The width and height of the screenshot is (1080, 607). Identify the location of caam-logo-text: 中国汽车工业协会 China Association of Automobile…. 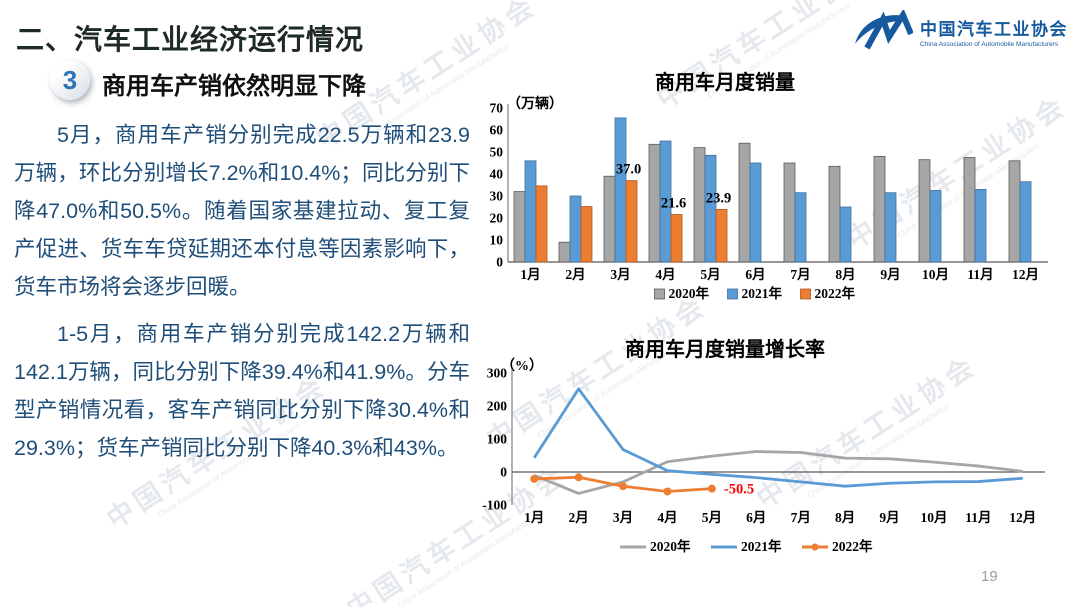
(994, 31).